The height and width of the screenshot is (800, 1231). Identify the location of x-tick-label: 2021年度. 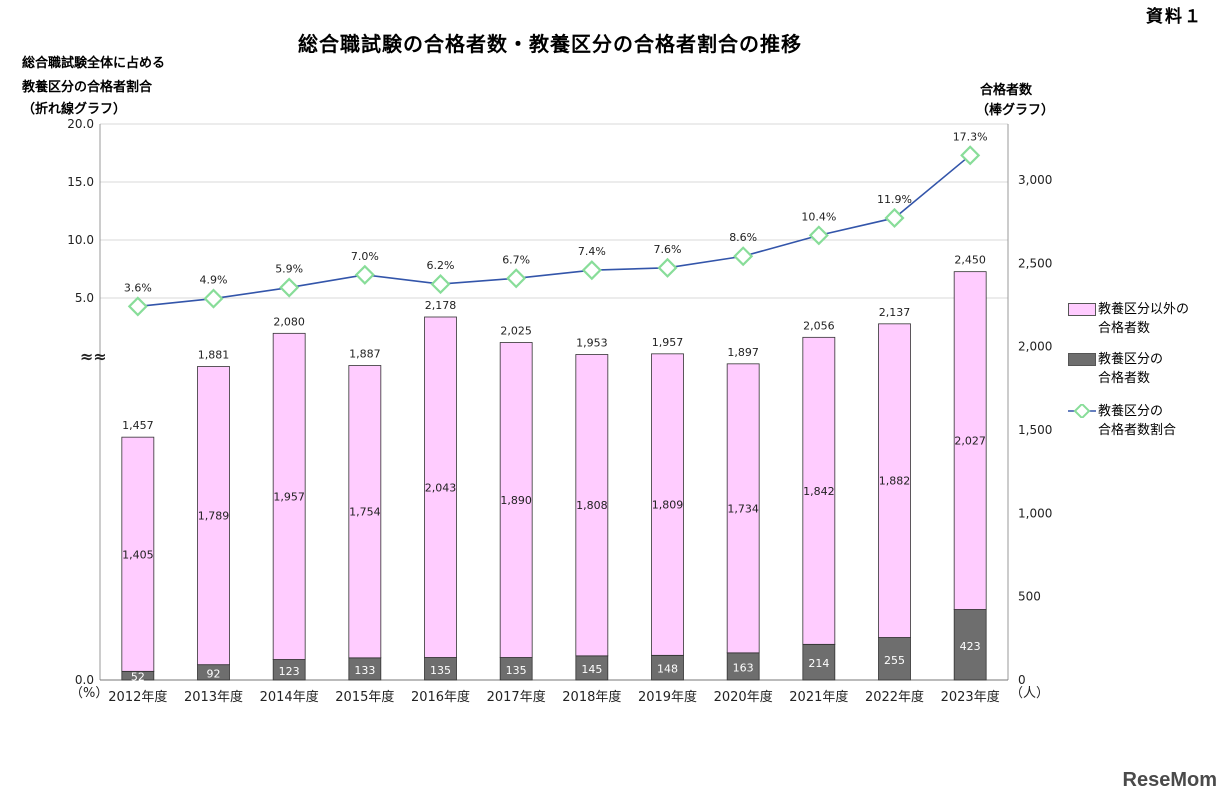
(818, 697).